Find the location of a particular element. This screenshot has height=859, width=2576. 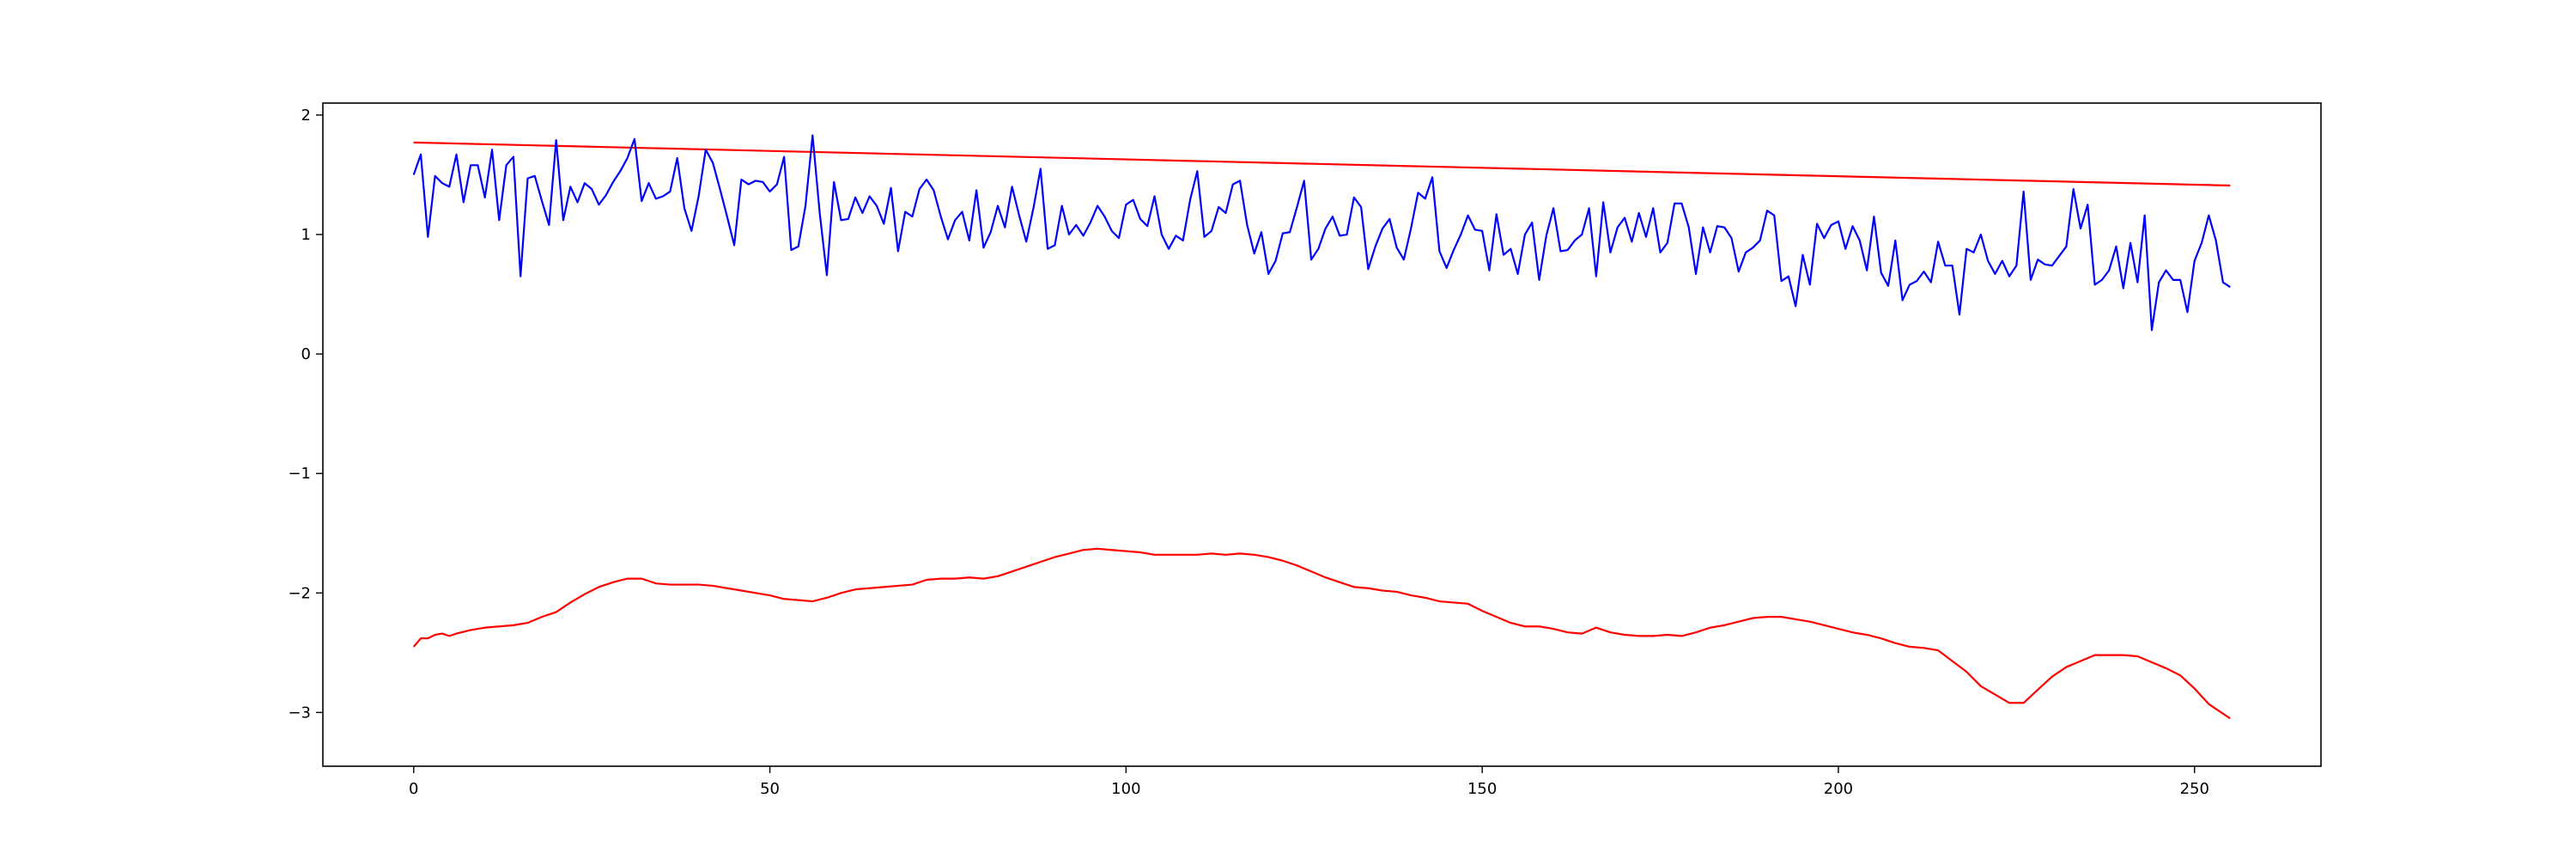

y-tick-label: −1 is located at coordinates (300, 474).